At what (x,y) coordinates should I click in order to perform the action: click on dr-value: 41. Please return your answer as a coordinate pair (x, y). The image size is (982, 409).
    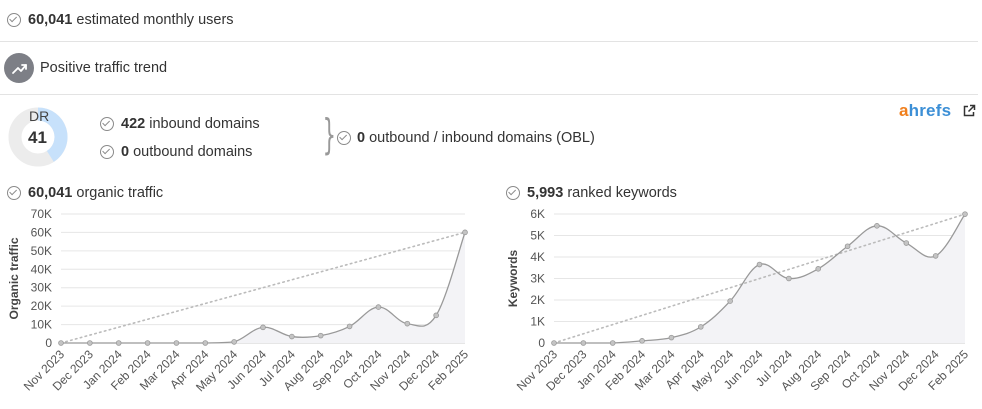
    Looking at the image, I should click on (37, 137).